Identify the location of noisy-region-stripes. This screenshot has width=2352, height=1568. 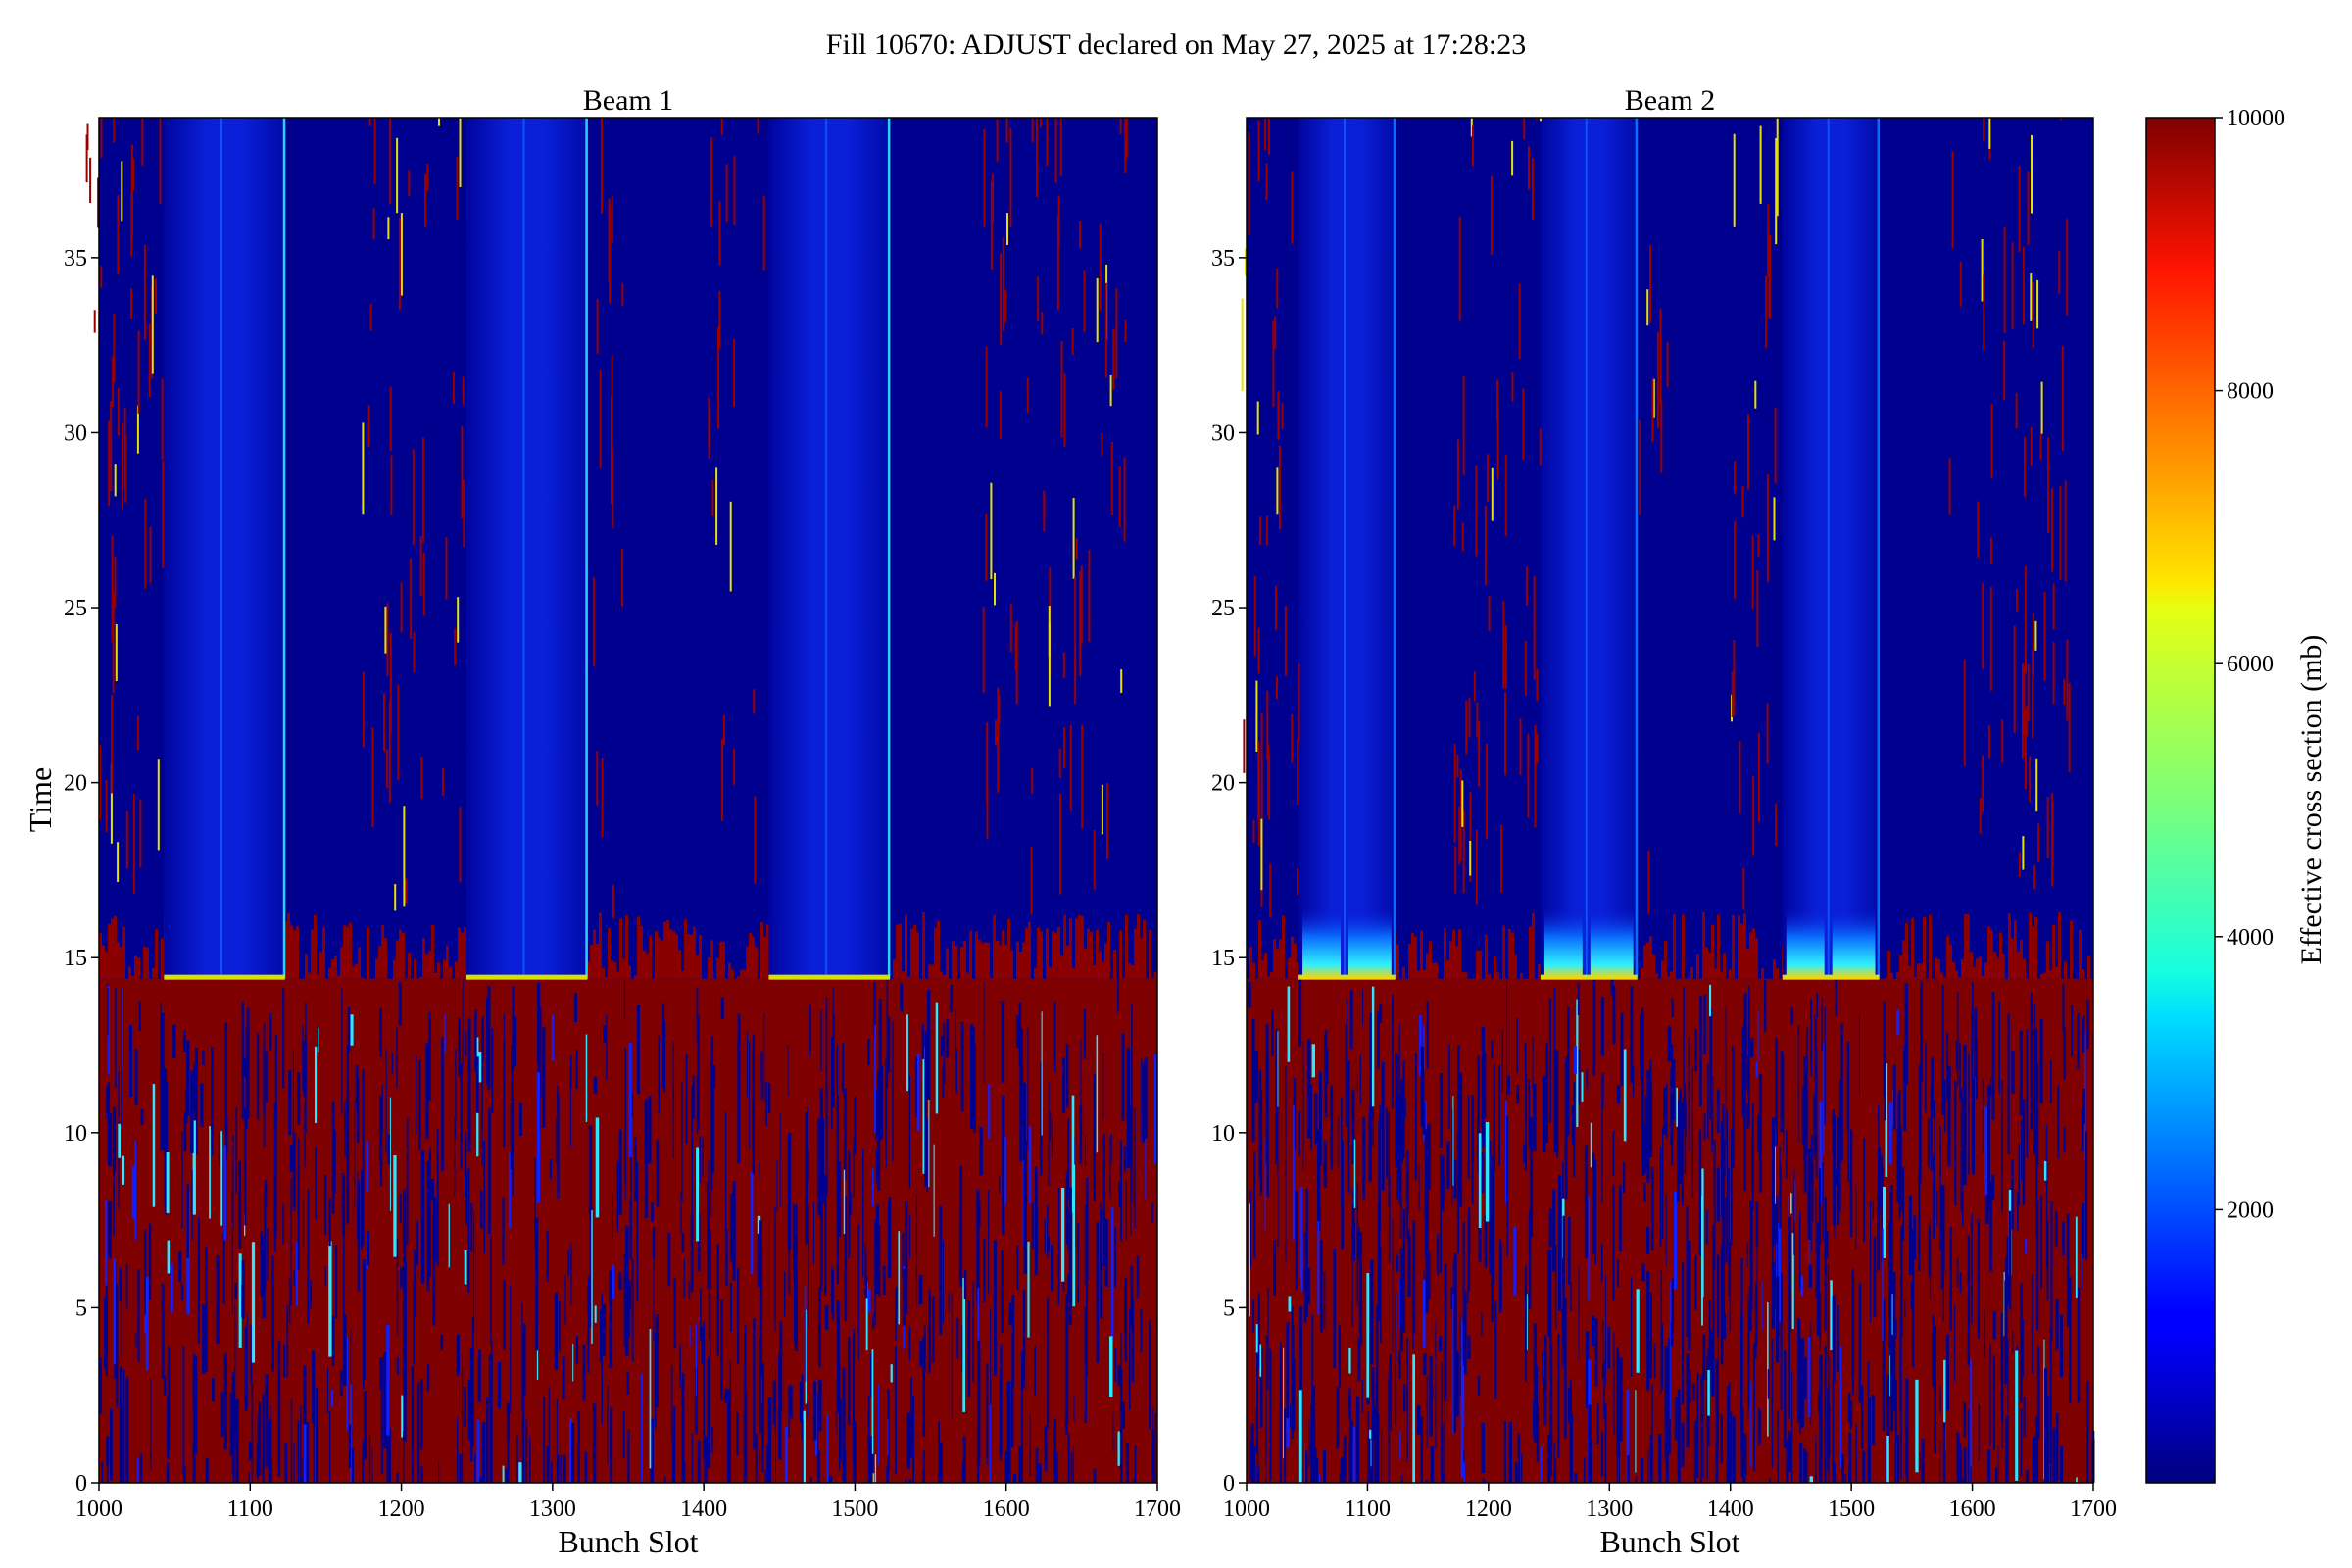
(628, 1230).